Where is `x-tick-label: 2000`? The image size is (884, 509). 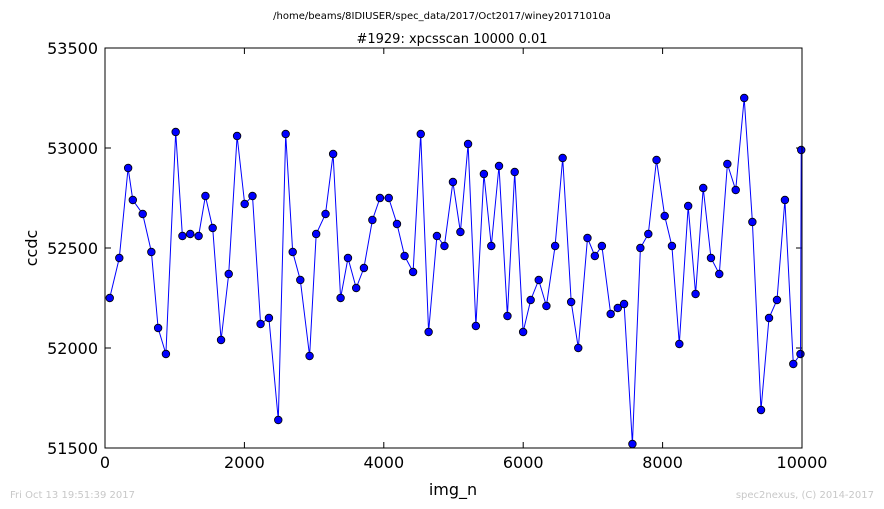 x-tick-label: 2000 is located at coordinates (244, 462).